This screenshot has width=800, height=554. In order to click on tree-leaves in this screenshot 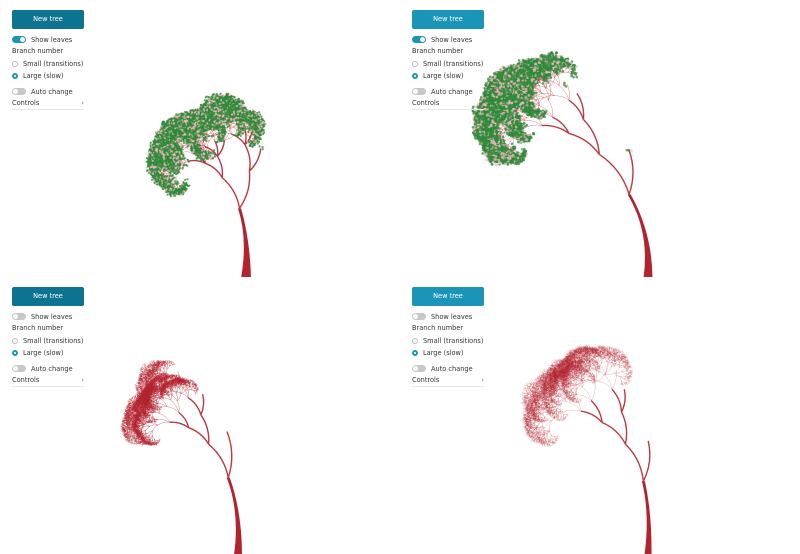, I will do `click(206, 145)`.